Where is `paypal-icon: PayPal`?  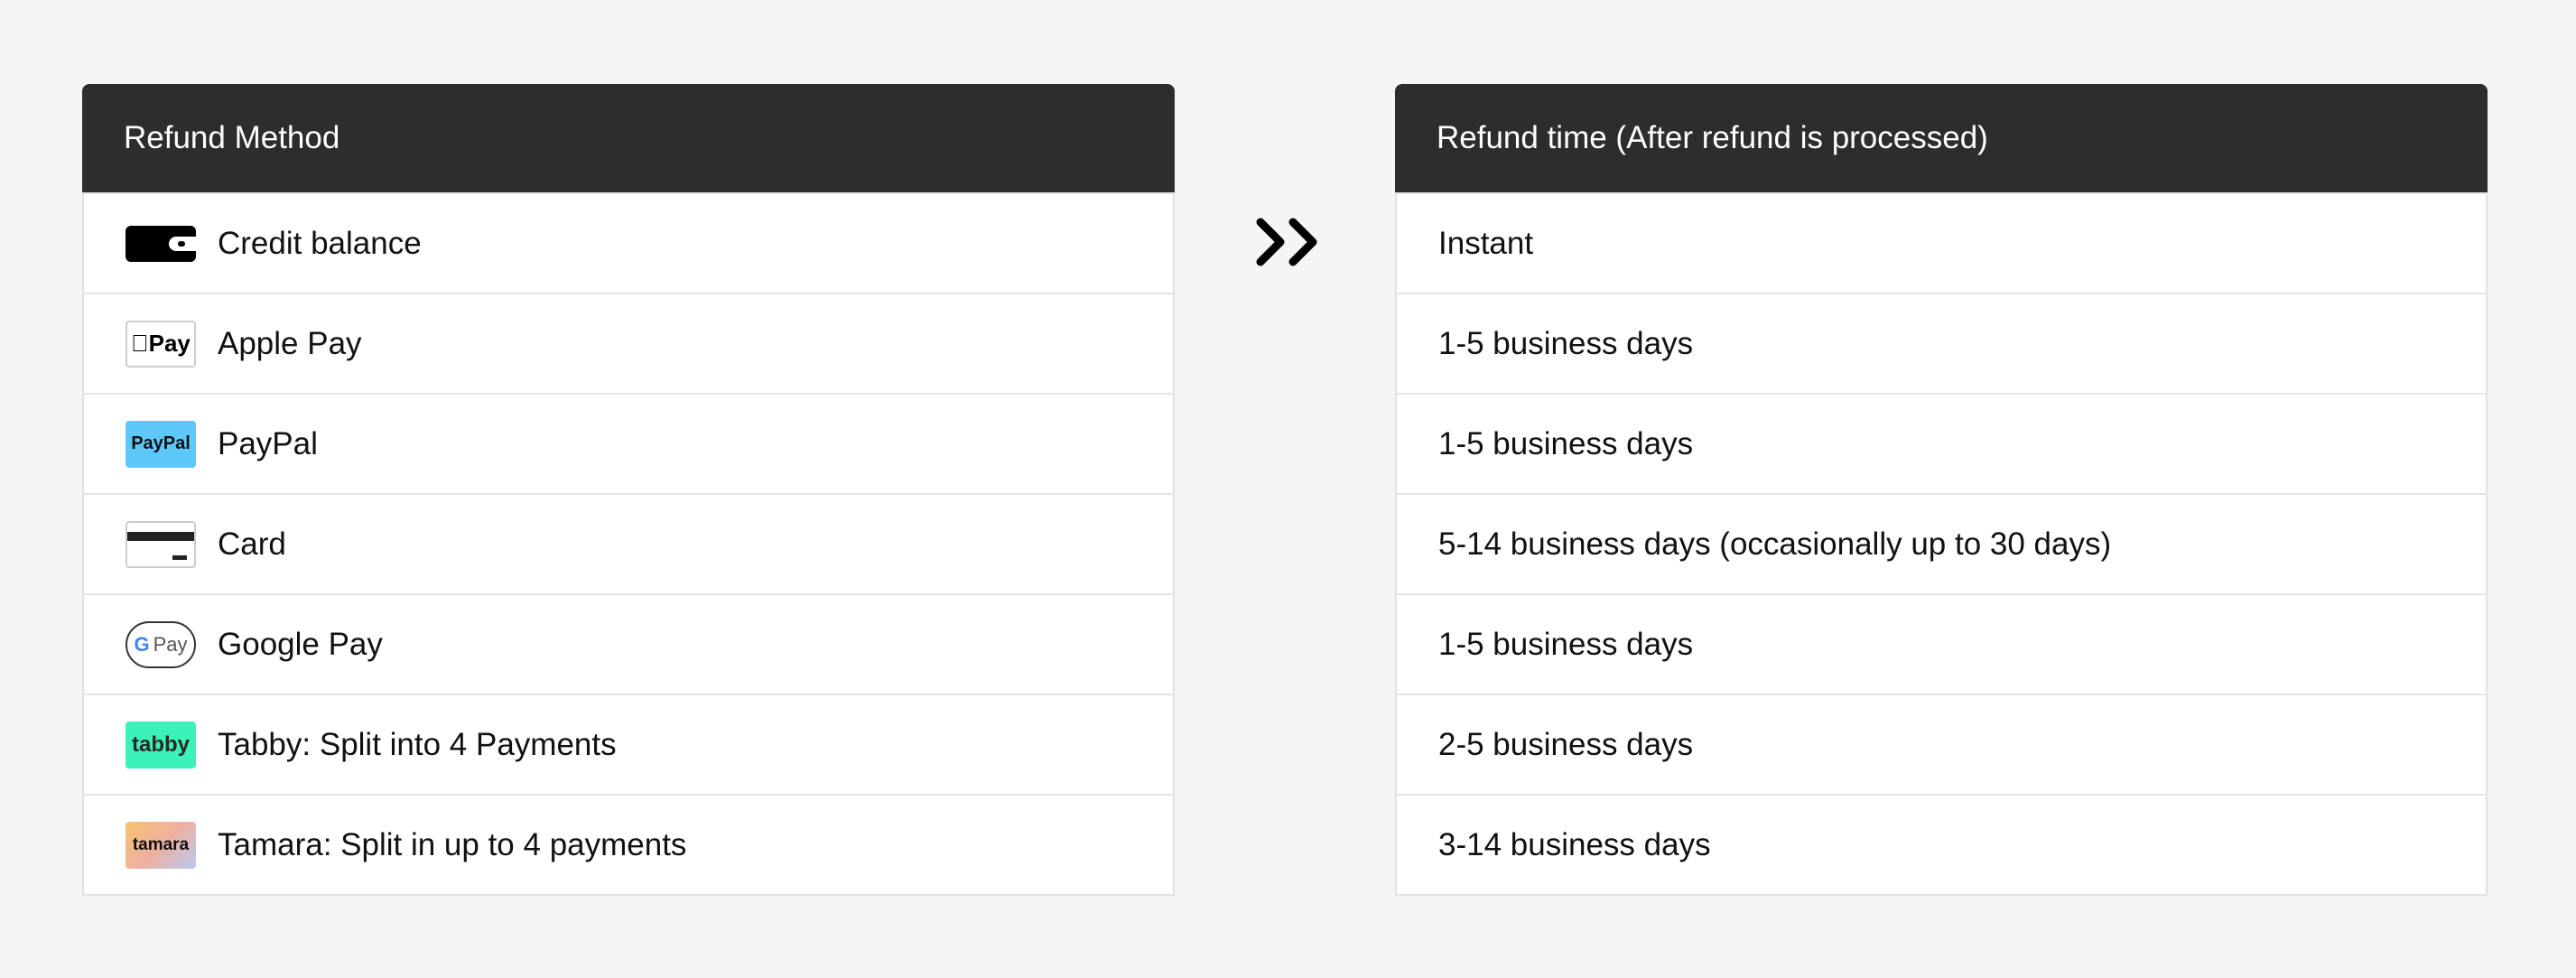
paypal-icon: PayPal is located at coordinates (161, 444).